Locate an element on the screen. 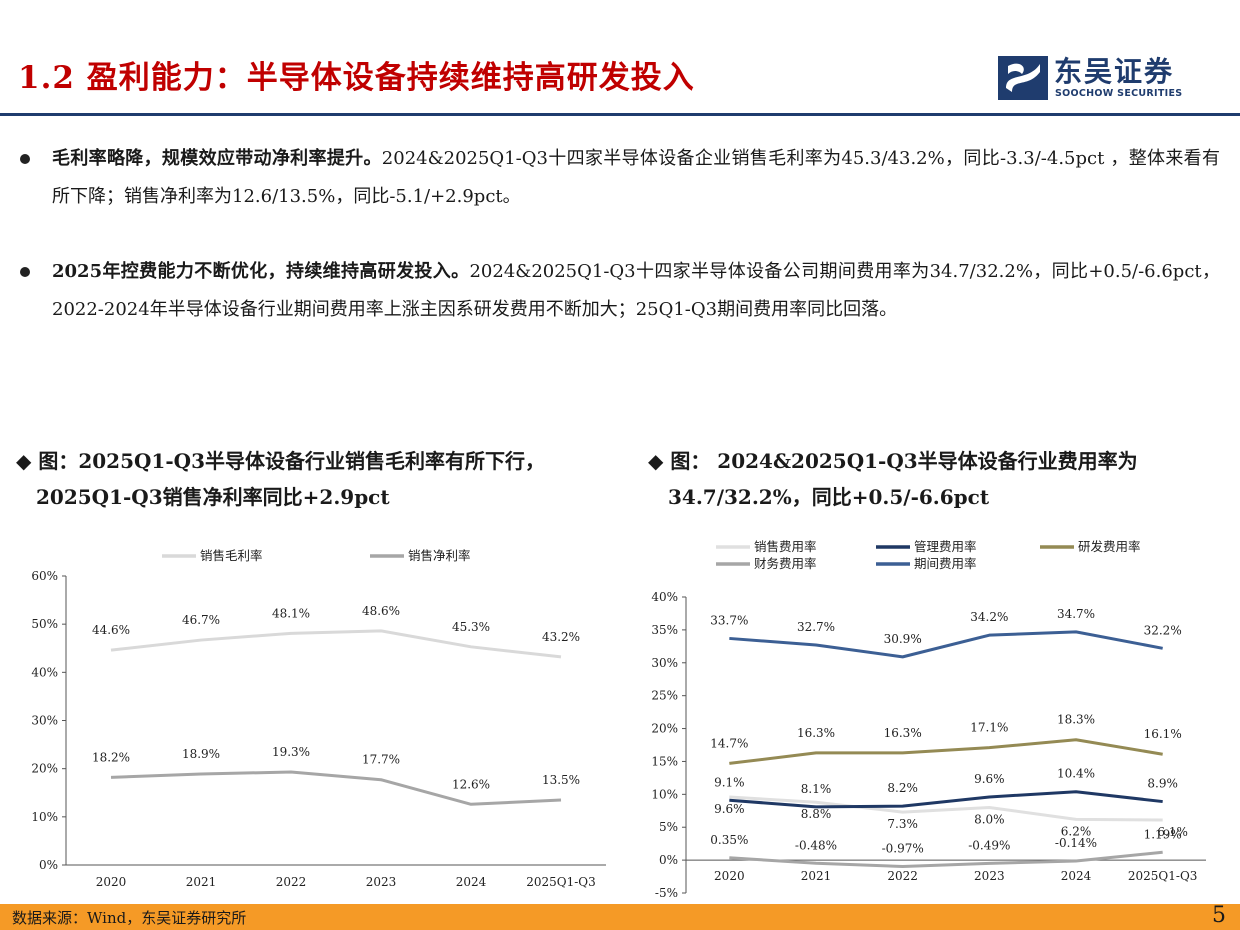  data-label: 6.1% is located at coordinates (1172, 832).